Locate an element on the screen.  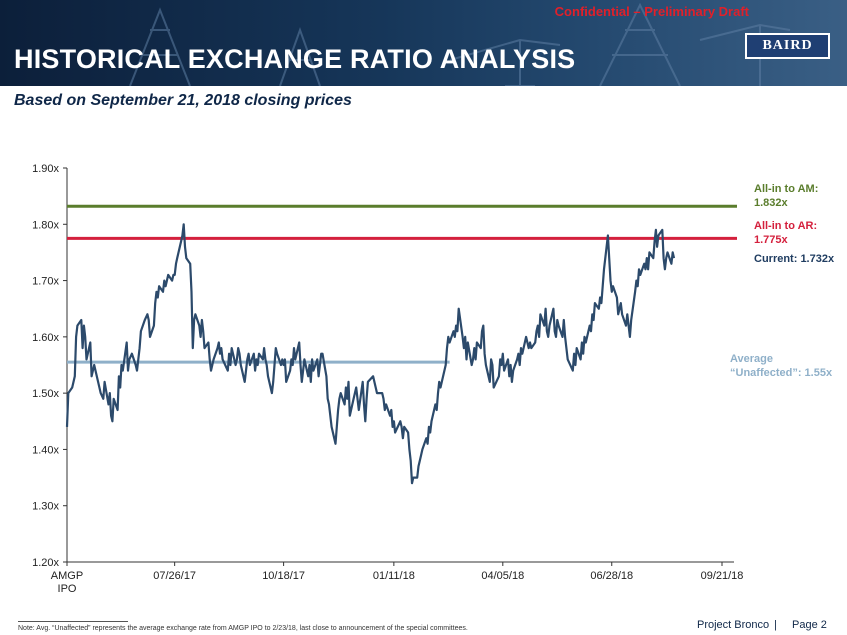
y-tick-label: 1.50x is located at coordinates (45, 394).